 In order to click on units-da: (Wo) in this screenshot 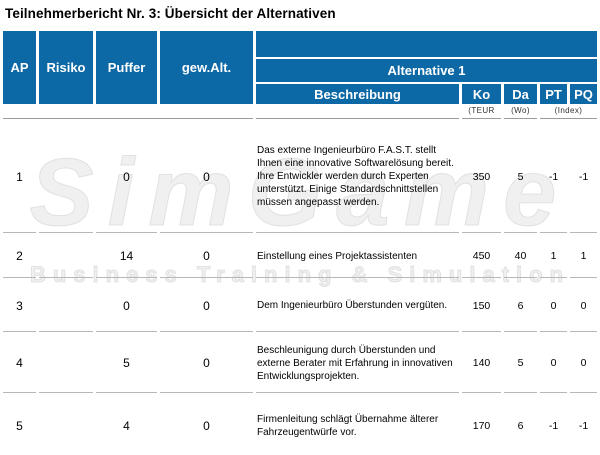, I will do `click(520, 112)`.